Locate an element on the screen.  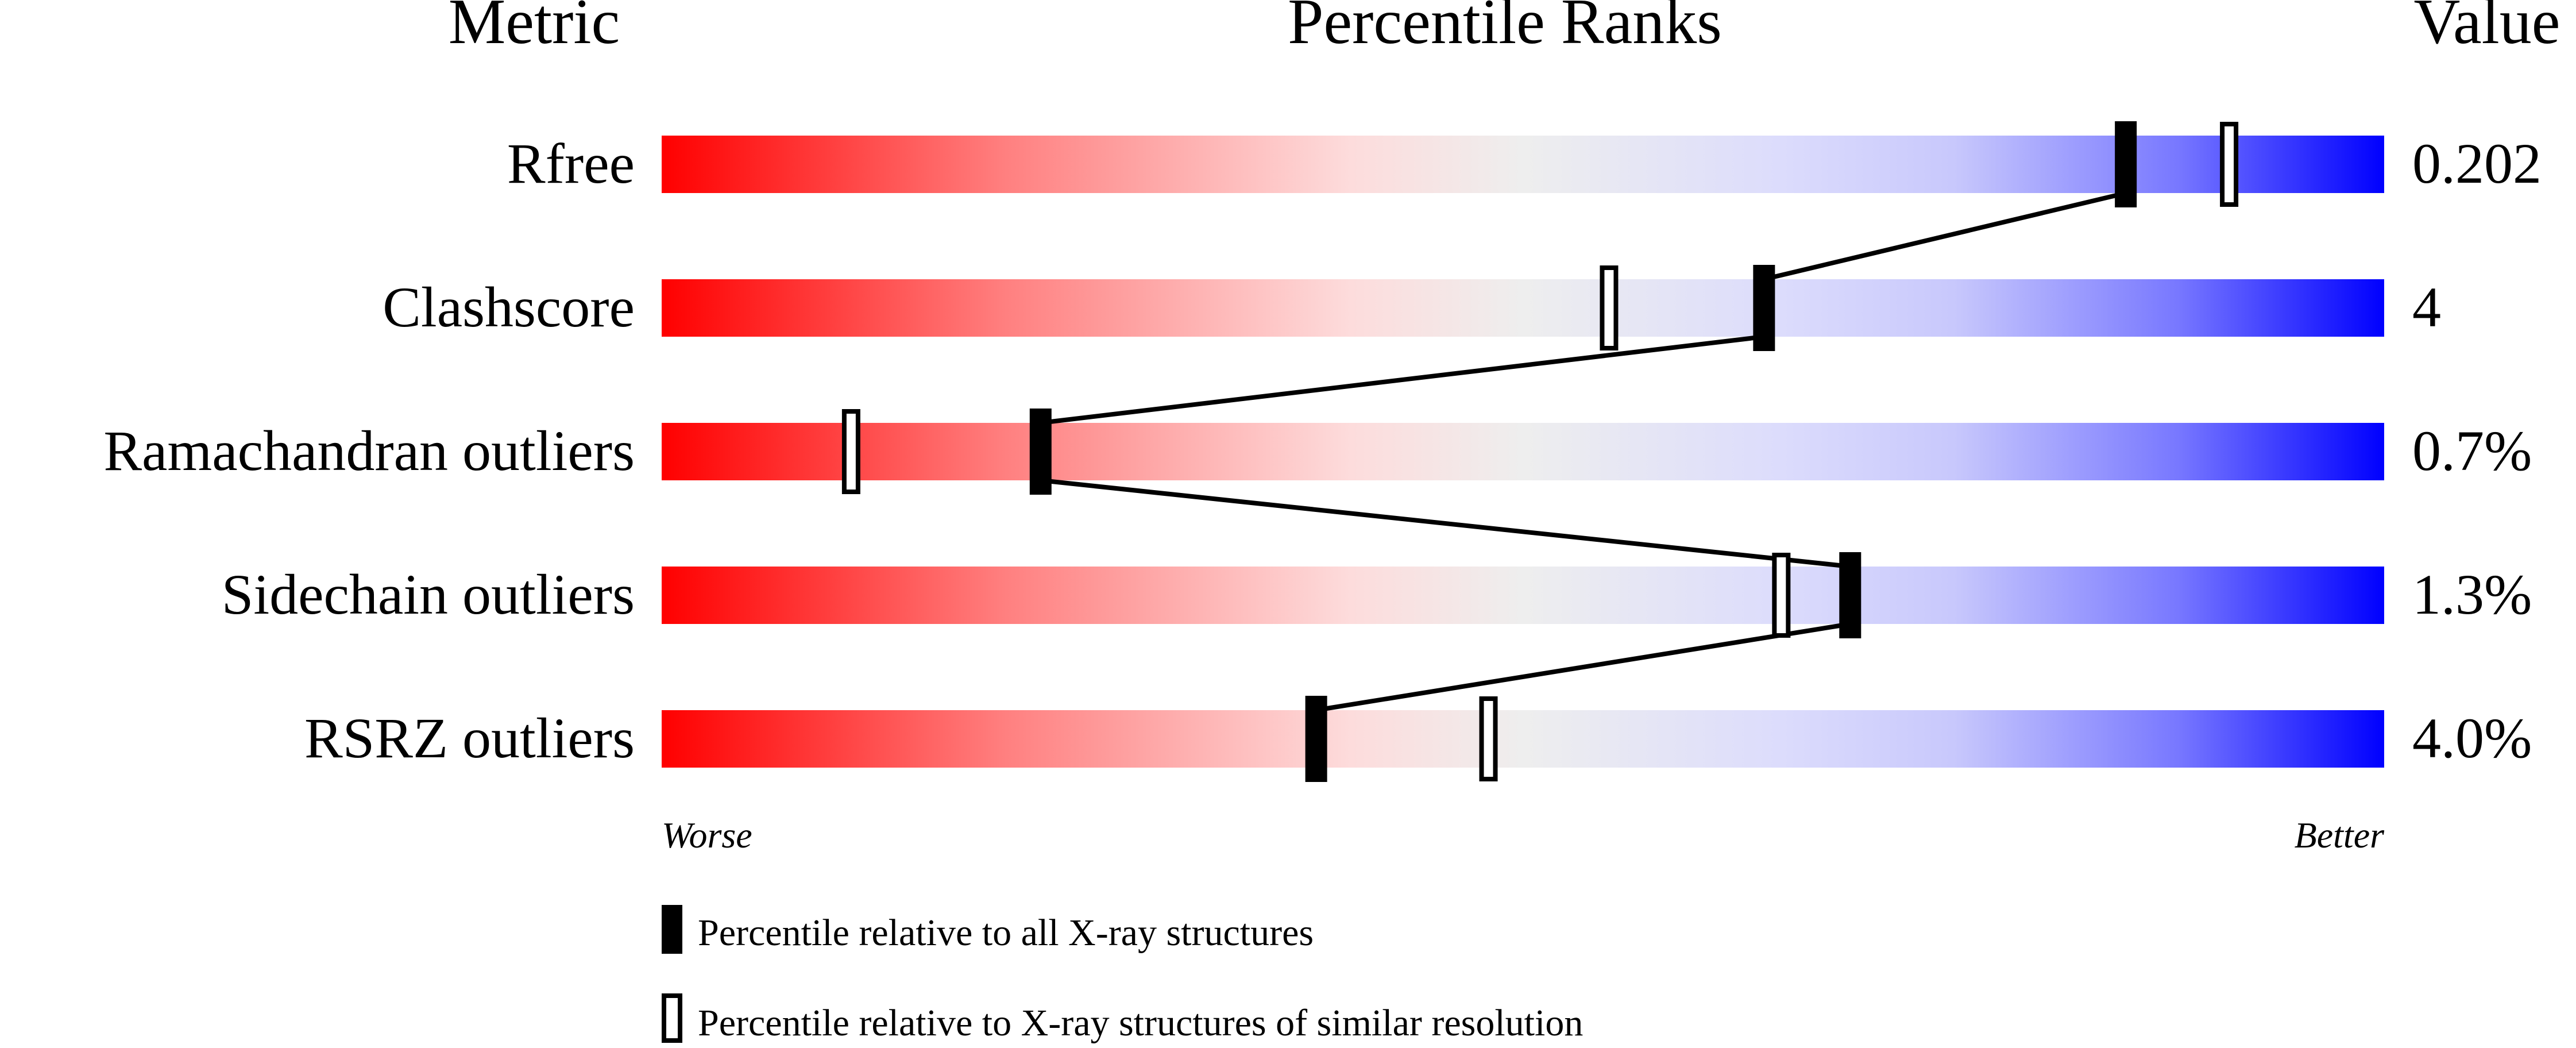
axis-label-better: Better is located at coordinates (2340, 835).